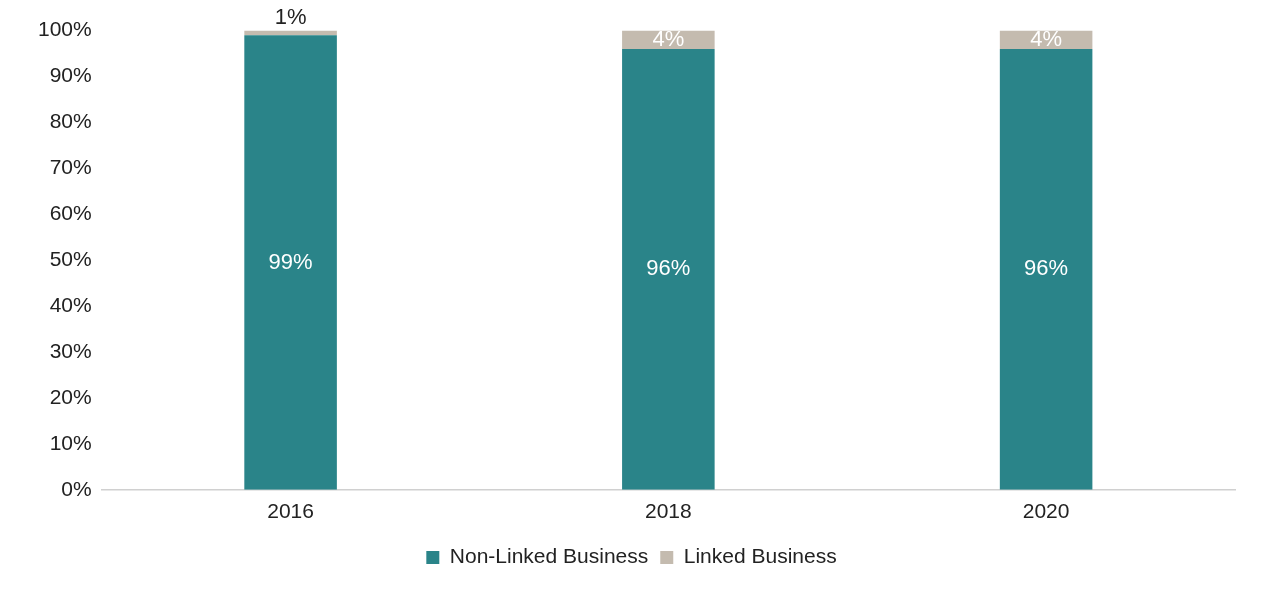 This screenshot has height=598, width=1283. What do you see at coordinates (70, 396) in the screenshot?
I see `y-tick-label: 20%` at bounding box center [70, 396].